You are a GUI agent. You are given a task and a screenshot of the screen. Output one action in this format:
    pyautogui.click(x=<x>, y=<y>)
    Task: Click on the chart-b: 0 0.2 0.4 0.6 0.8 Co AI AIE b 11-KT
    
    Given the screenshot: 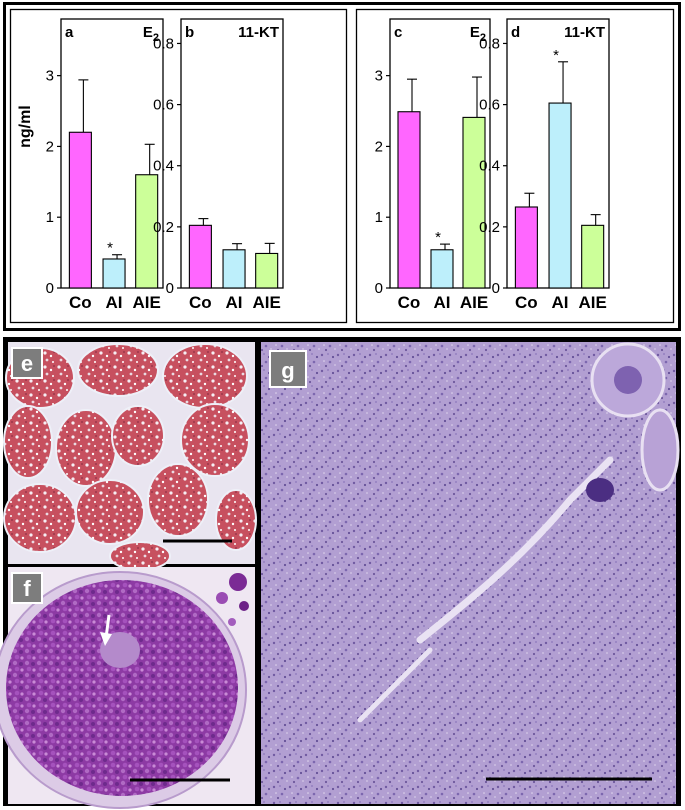 What is the action you would take?
    pyautogui.click(x=218, y=165)
    